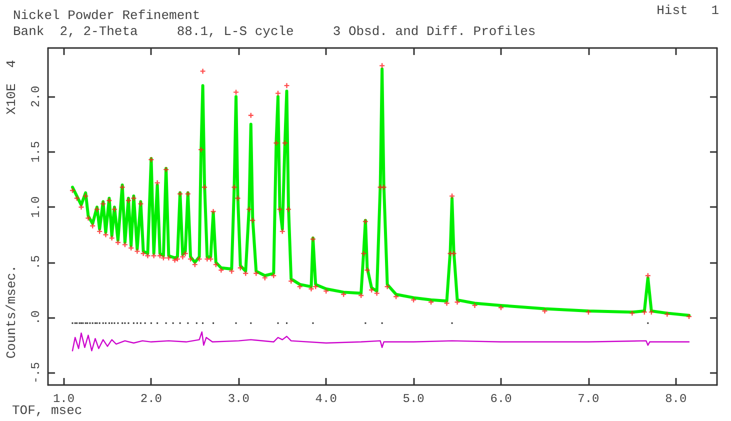  I want to click on y-tick-label: .0, so click(36, 317).